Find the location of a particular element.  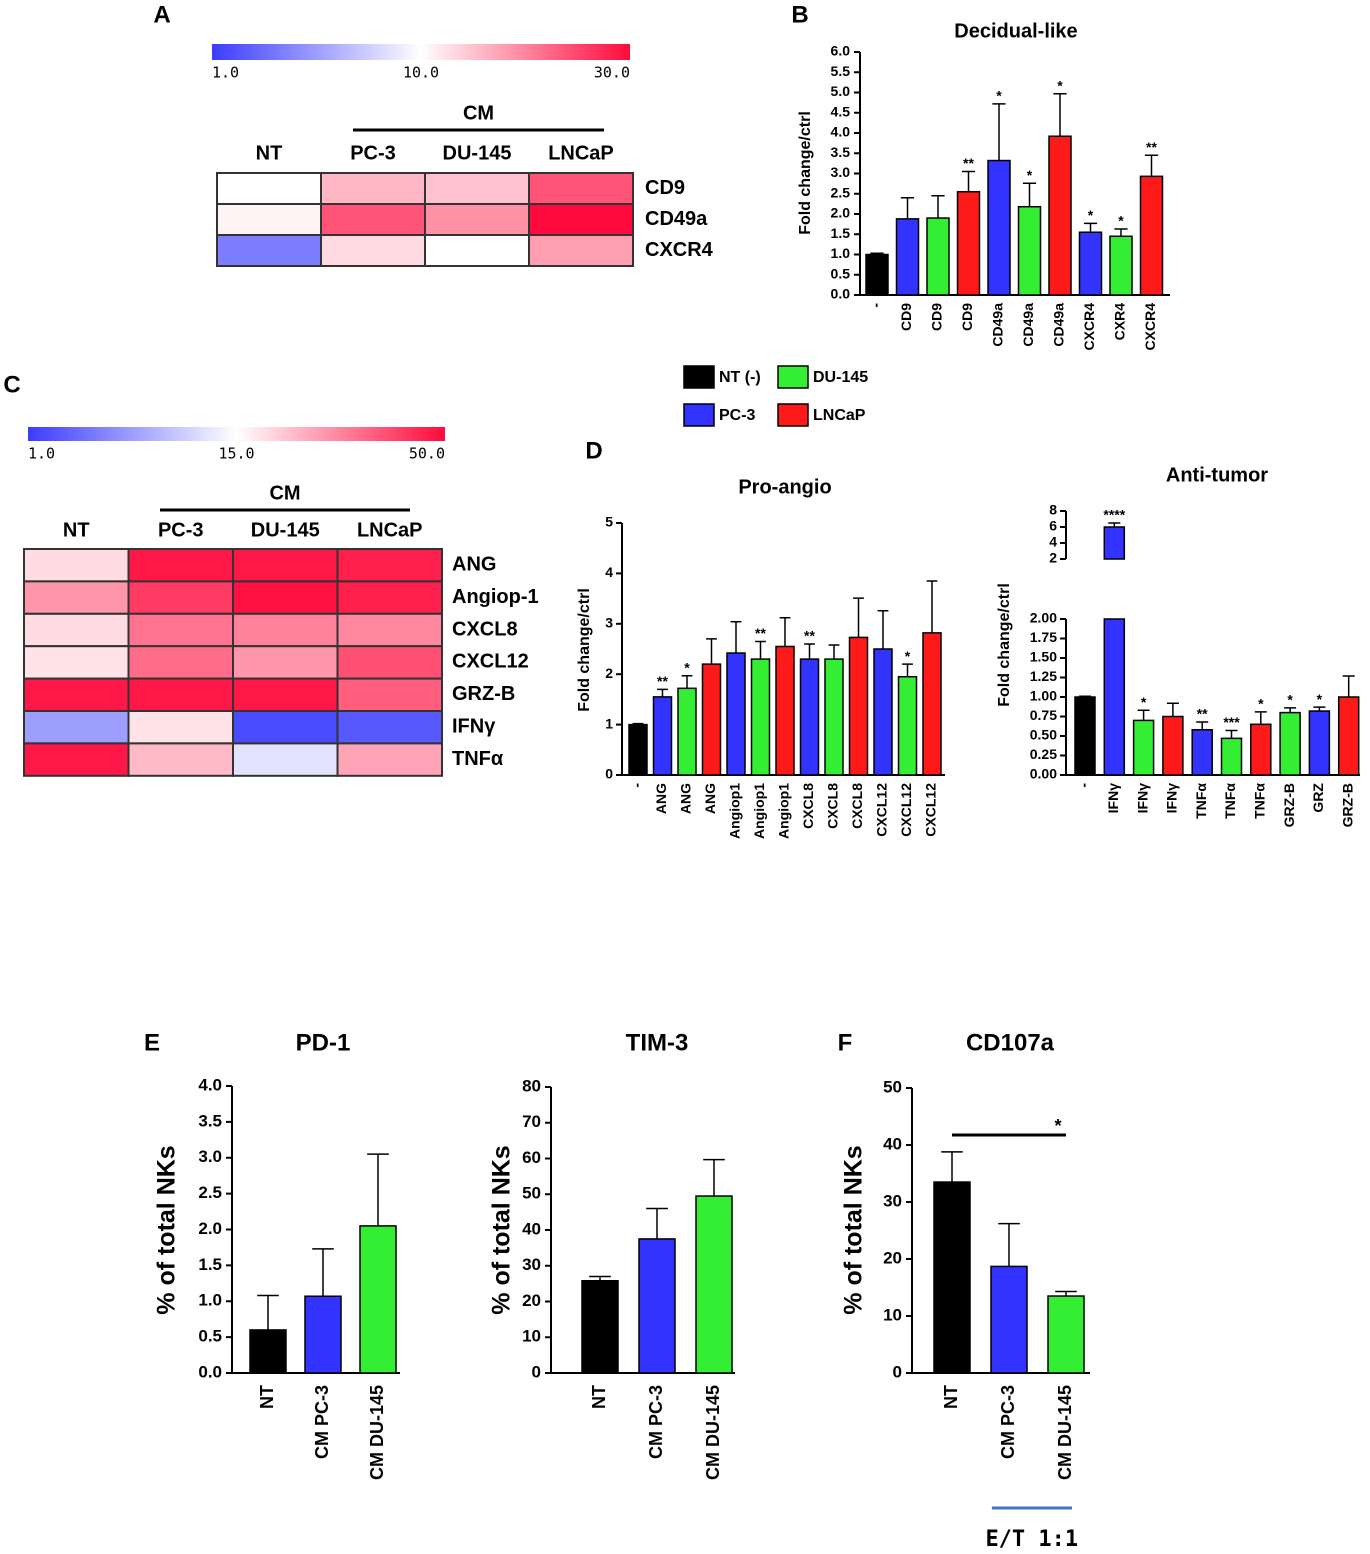

y-tick-label: 4.5 is located at coordinates (841, 111).